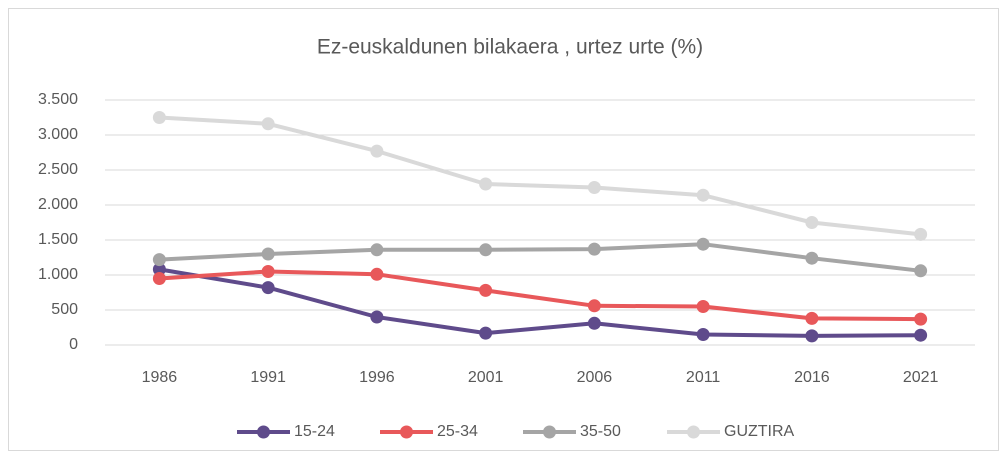  I want to click on y-tick-label: 1.500, so click(58, 239).